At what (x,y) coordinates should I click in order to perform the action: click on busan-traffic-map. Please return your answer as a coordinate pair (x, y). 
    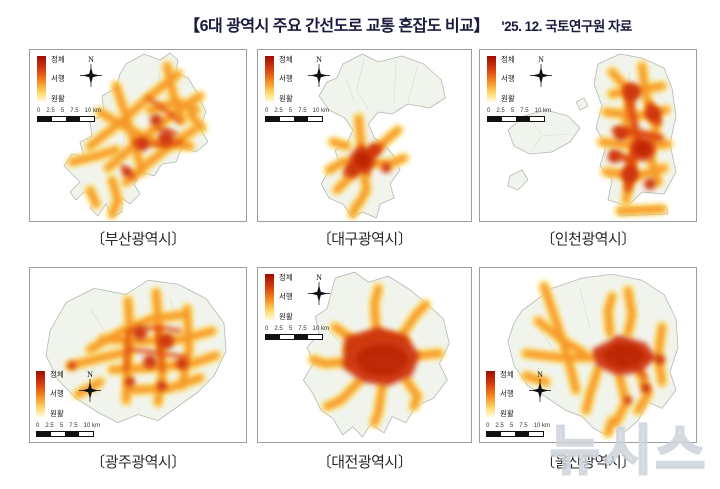
    Looking at the image, I should click on (136, 136).